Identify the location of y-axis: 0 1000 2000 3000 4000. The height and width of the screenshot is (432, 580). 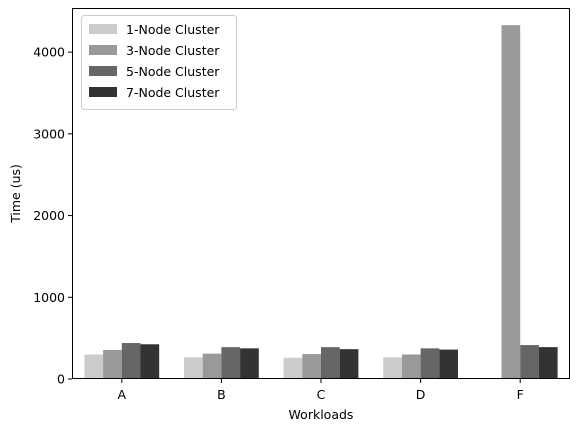
(52, 216).